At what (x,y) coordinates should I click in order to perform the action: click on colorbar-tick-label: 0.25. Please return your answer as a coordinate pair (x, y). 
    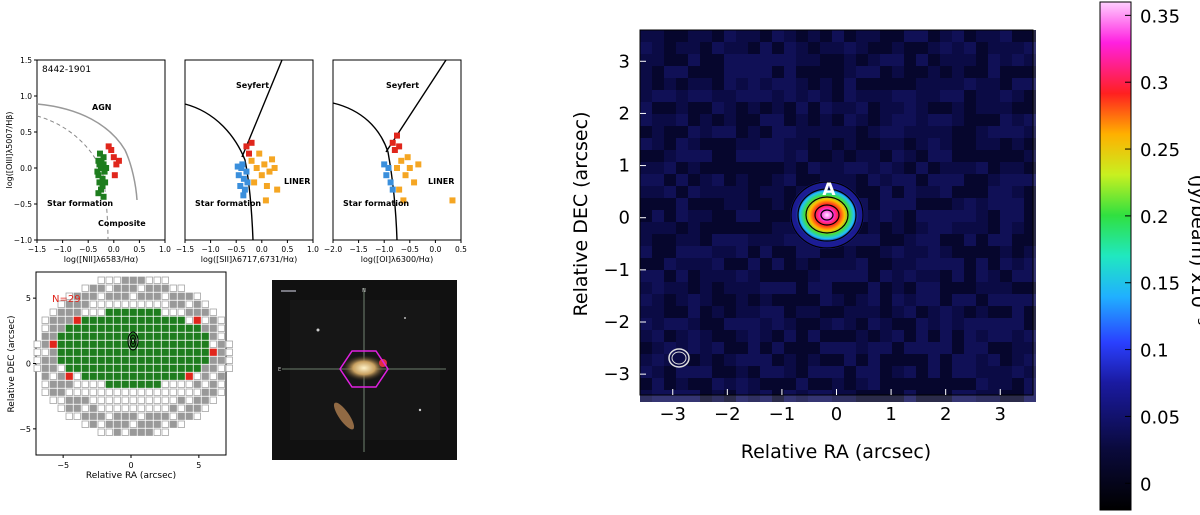
    Looking at the image, I should click on (1160, 150).